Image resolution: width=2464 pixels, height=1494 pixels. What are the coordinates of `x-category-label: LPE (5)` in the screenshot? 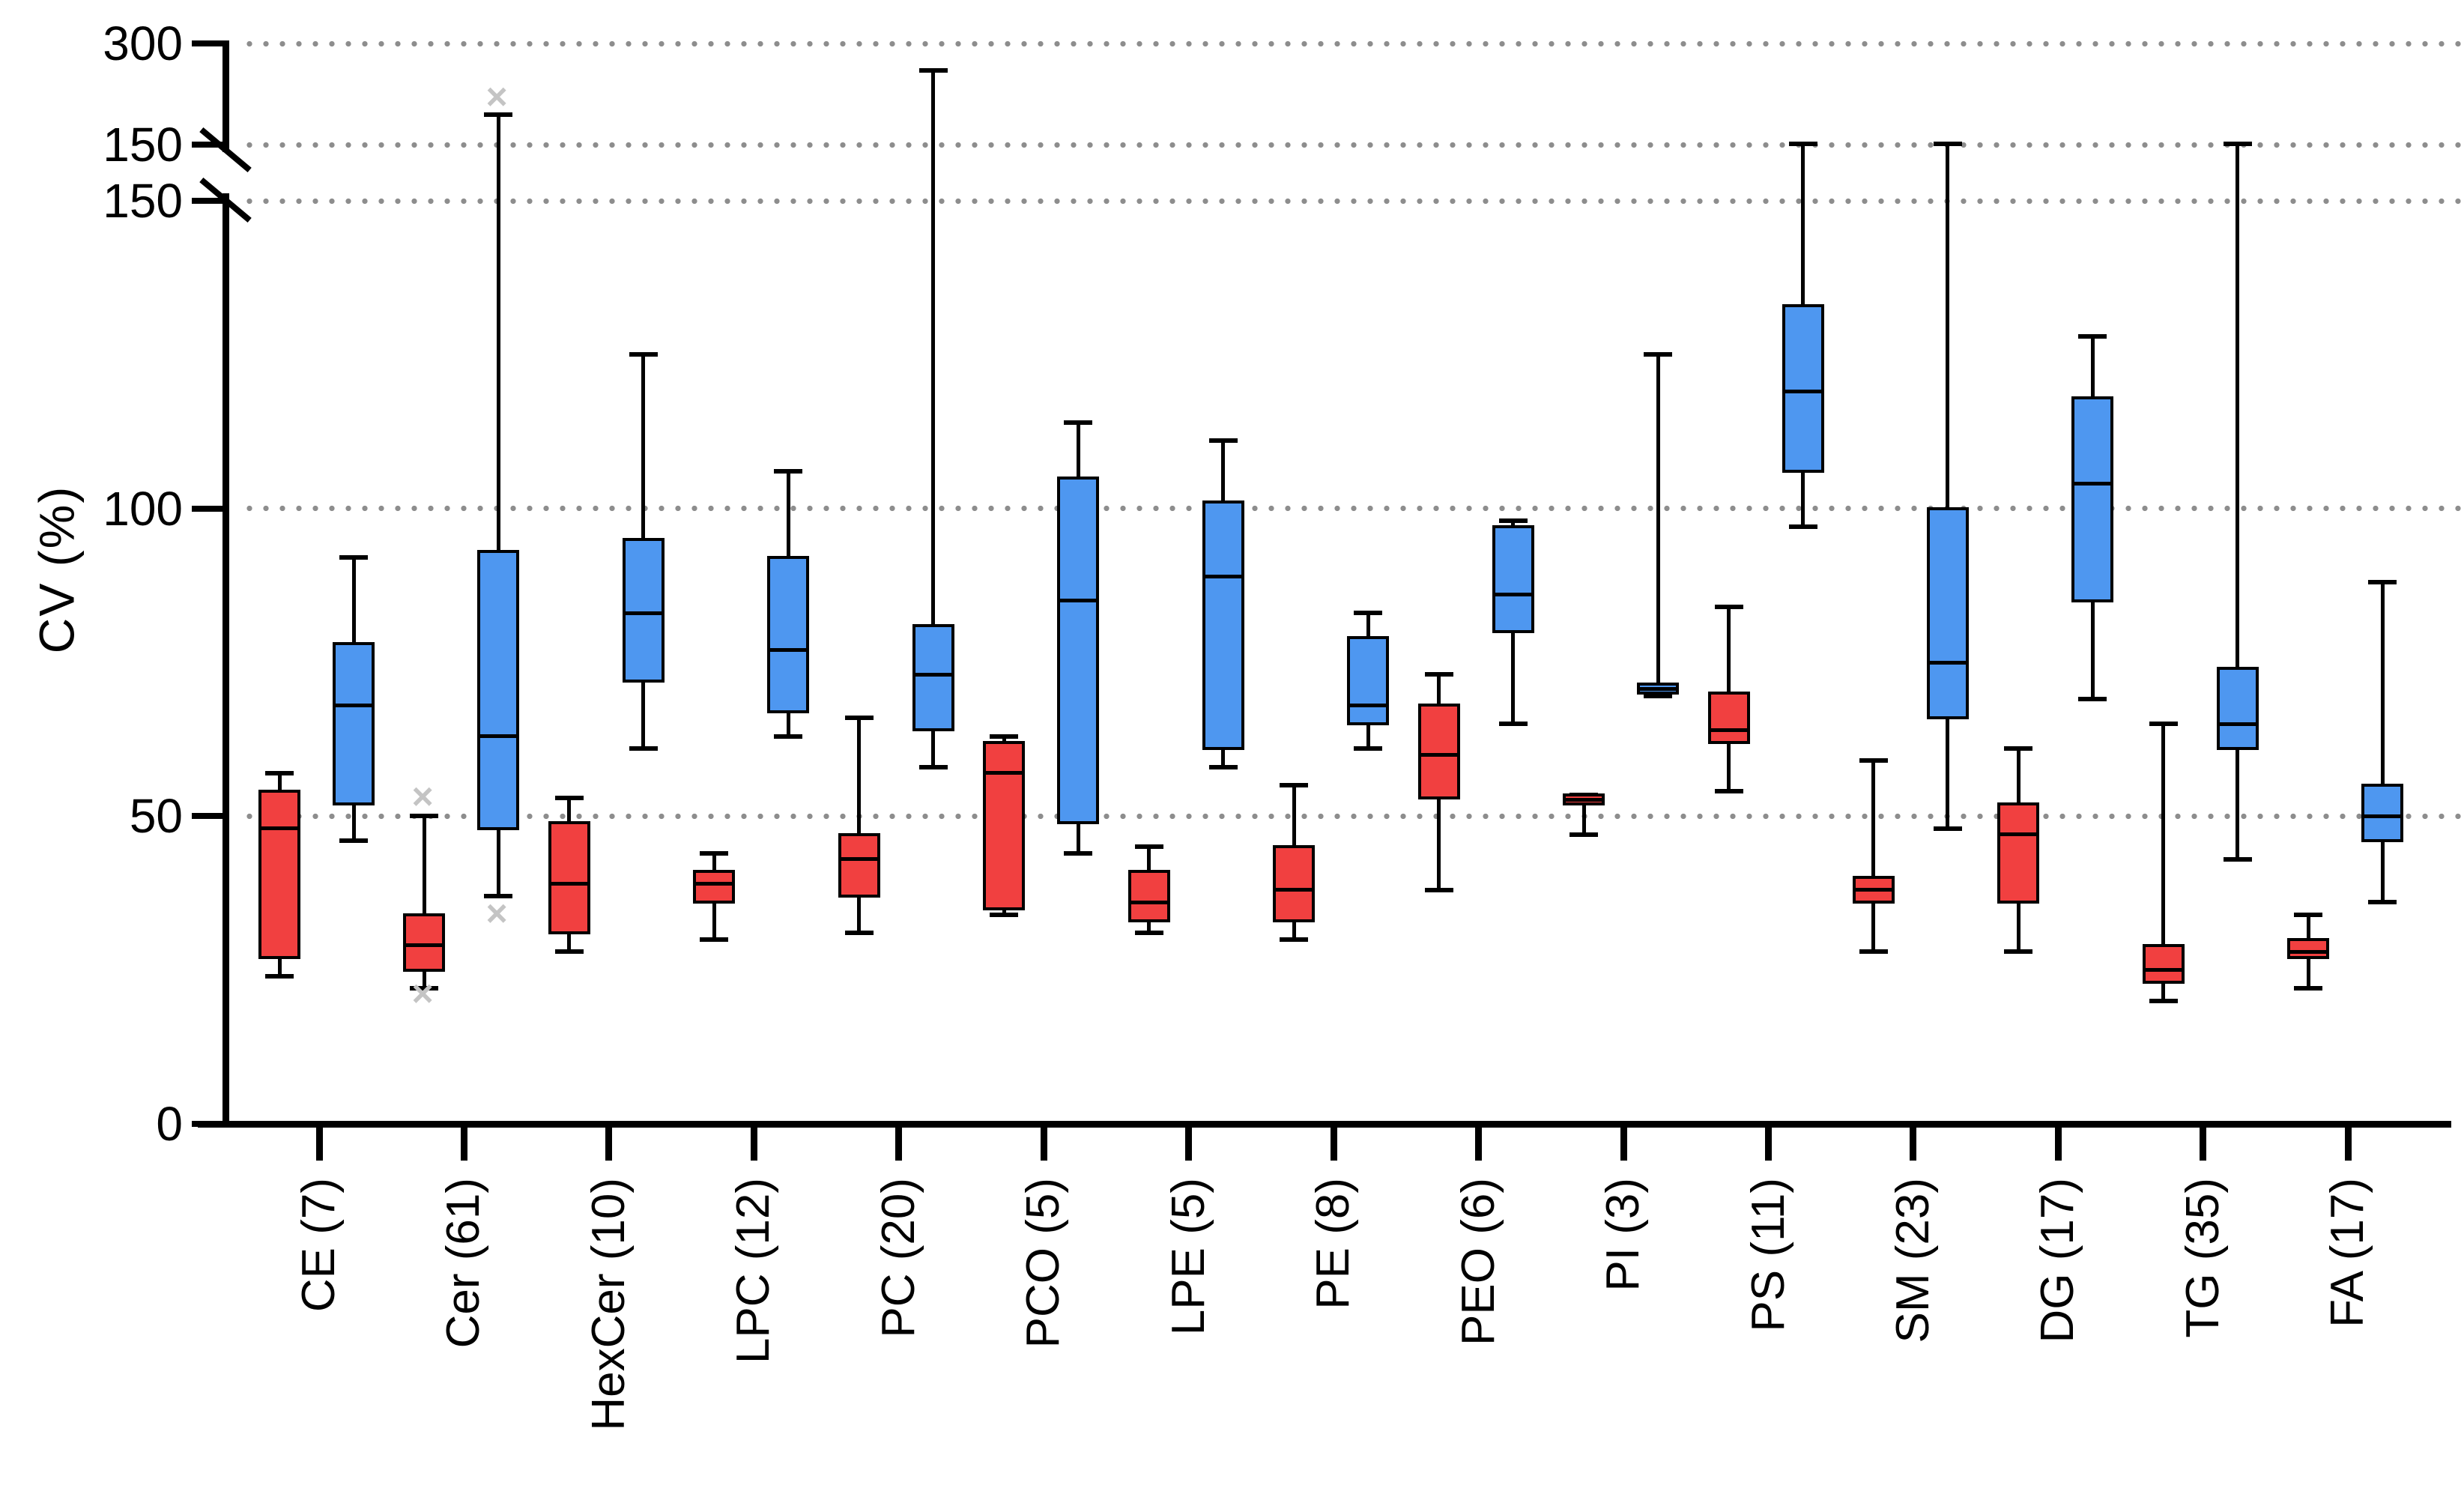 It's located at (1188, 1257).